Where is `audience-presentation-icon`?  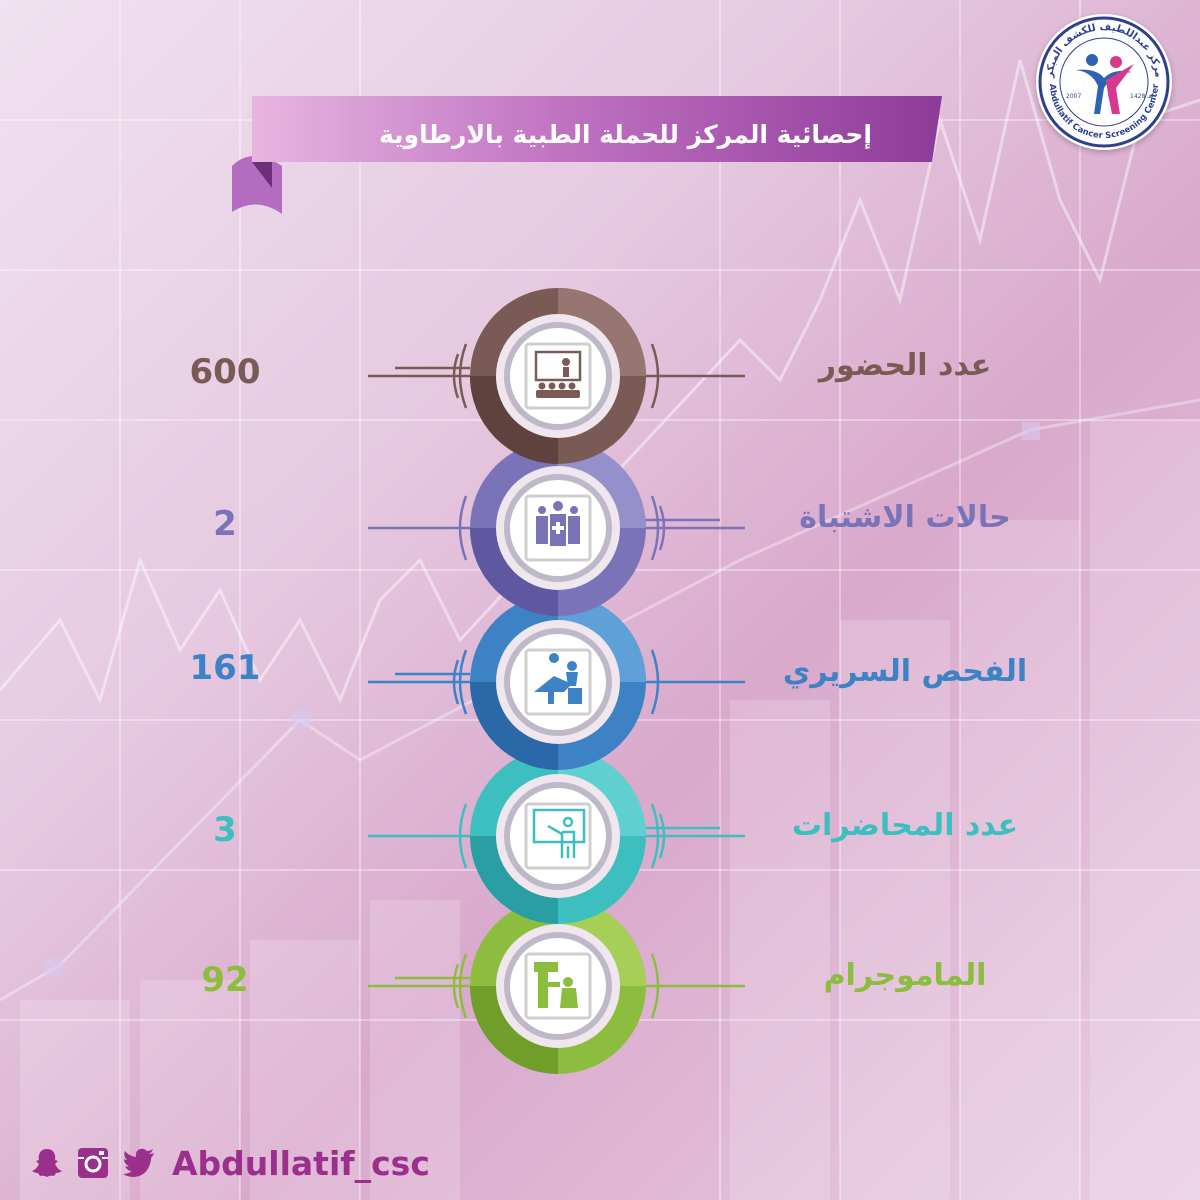 audience-presentation-icon is located at coordinates (558, 374).